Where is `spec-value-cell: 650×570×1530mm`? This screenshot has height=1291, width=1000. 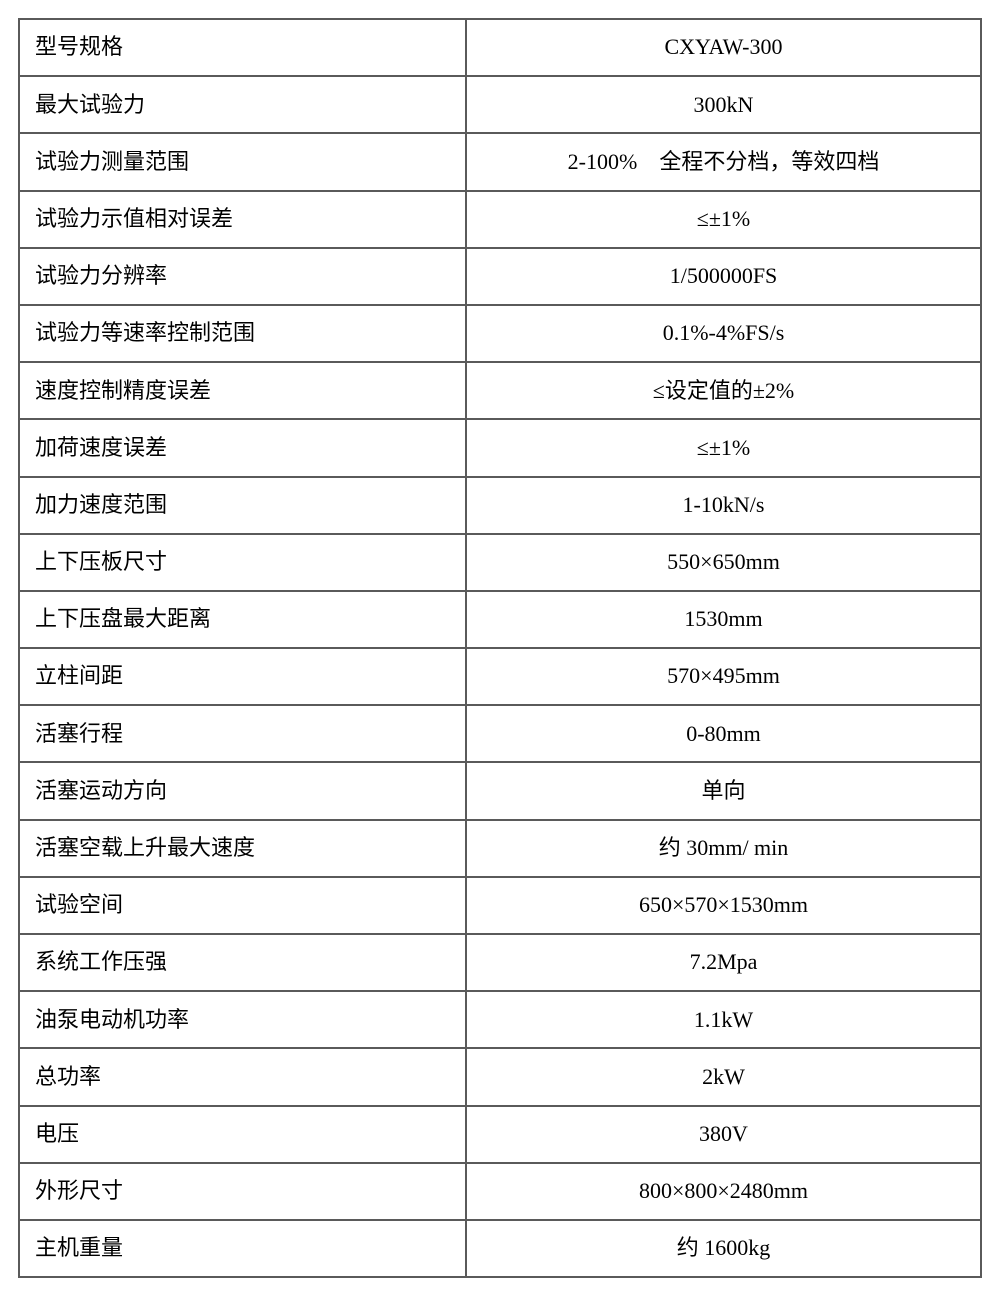
spec-value-cell: 650×570×1530mm is located at coordinates (723, 905).